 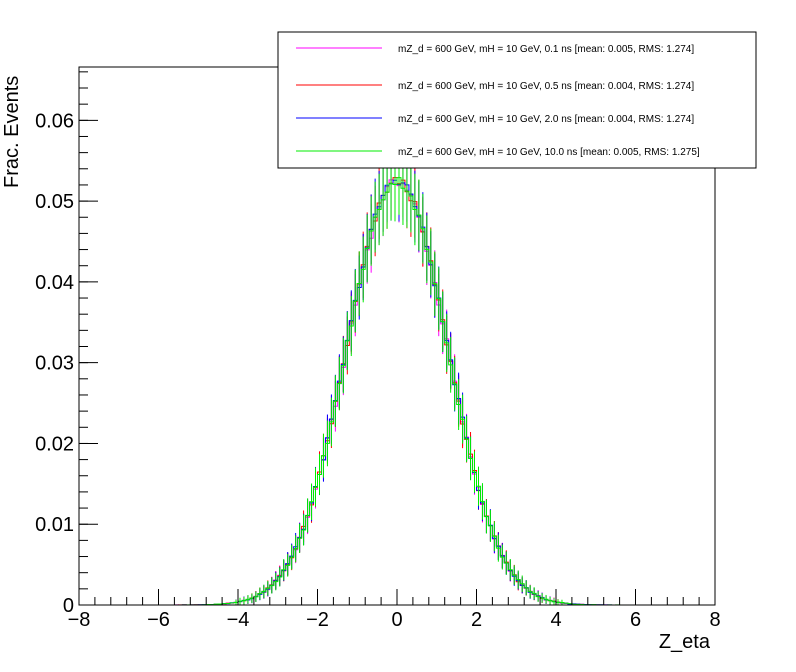 What do you see at coordinates (635, 620) in the screenshot?
I see `x-tick-label: 6` at bounding box center [635, 620].